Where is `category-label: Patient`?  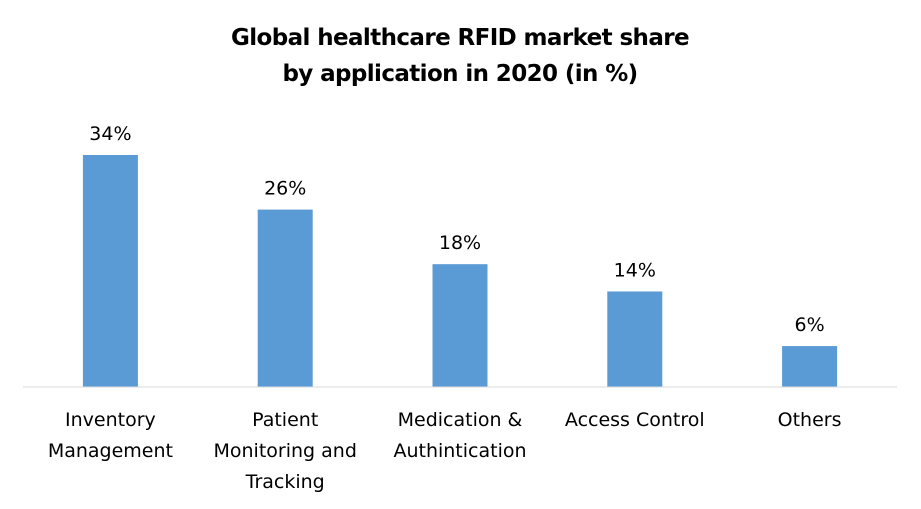
category-label: Patient is located at coordinates (285, 420).